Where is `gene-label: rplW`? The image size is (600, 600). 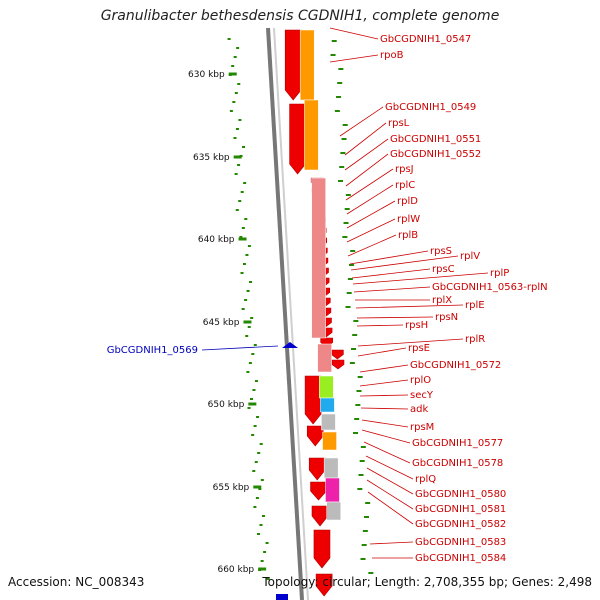 gene-label: rplW is located at coordinates (408, 219).